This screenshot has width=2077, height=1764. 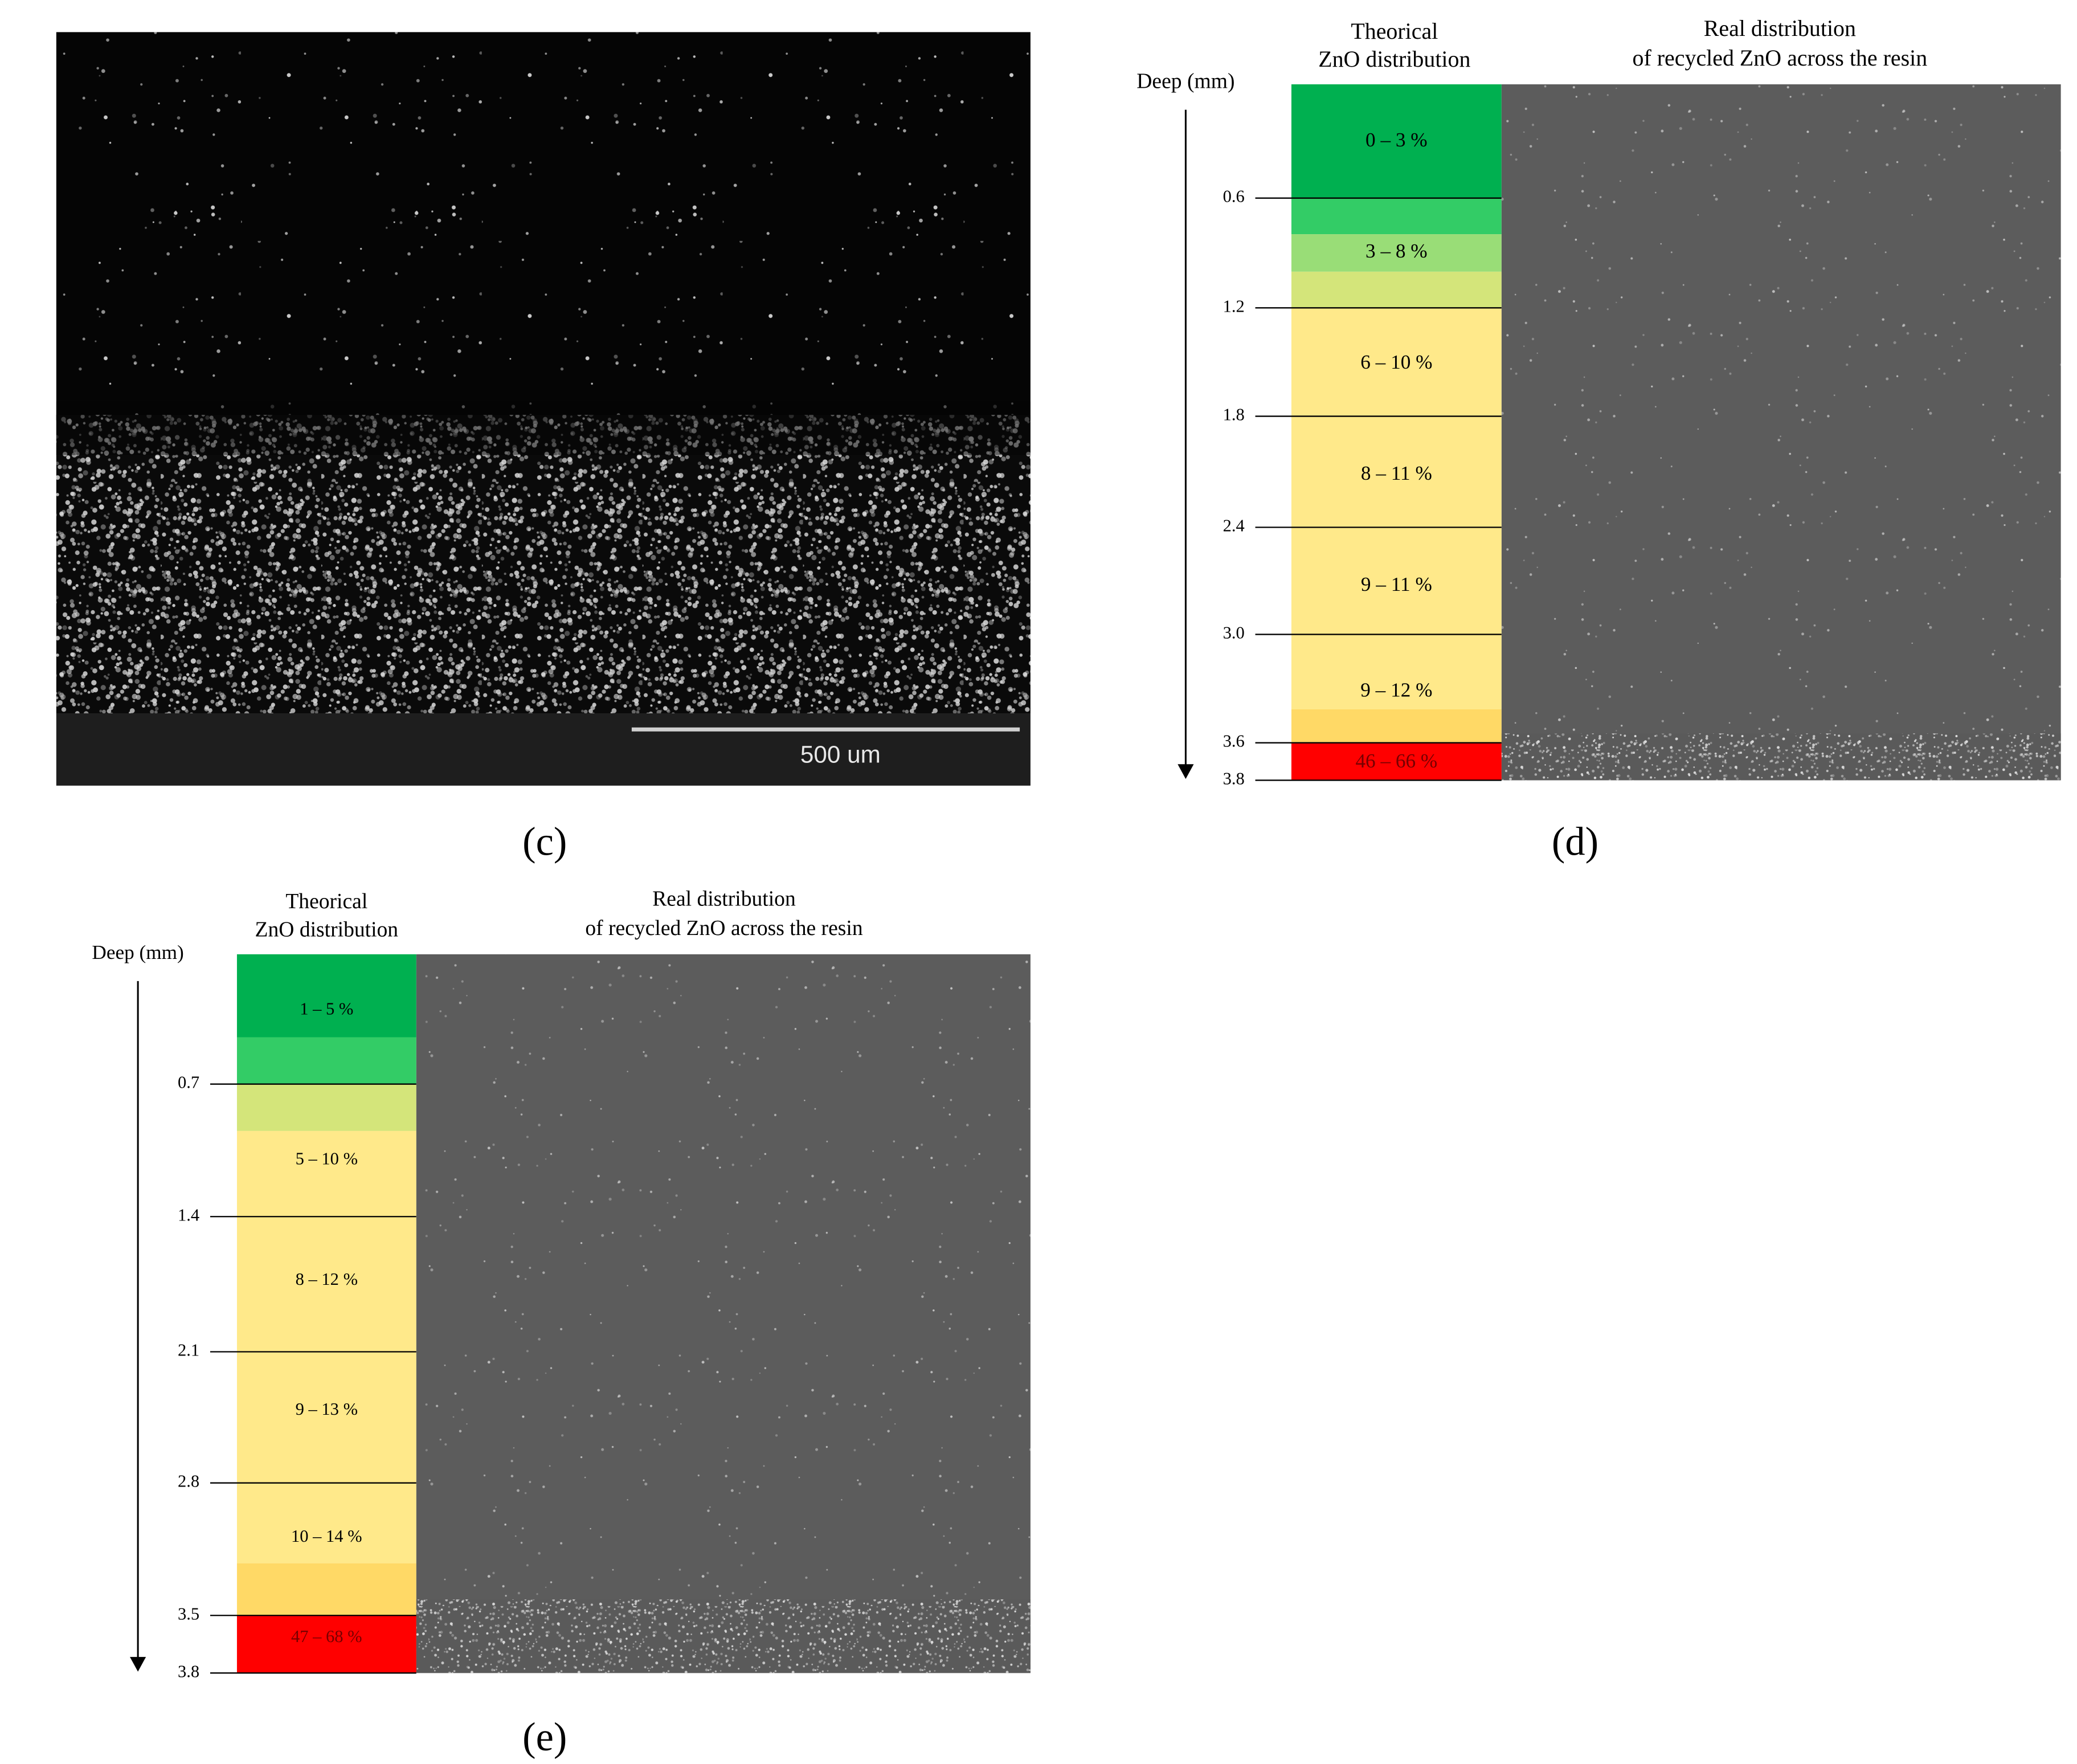 What do you see at coordinates (1397, 473) in the screenshot?
I see `band-label: 8 – 11 %` at bounding box center [1397, 473].